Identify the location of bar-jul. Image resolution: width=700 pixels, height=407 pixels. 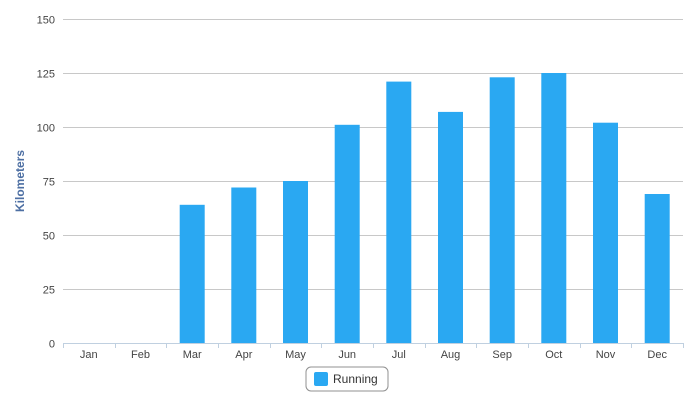
(399, 212).